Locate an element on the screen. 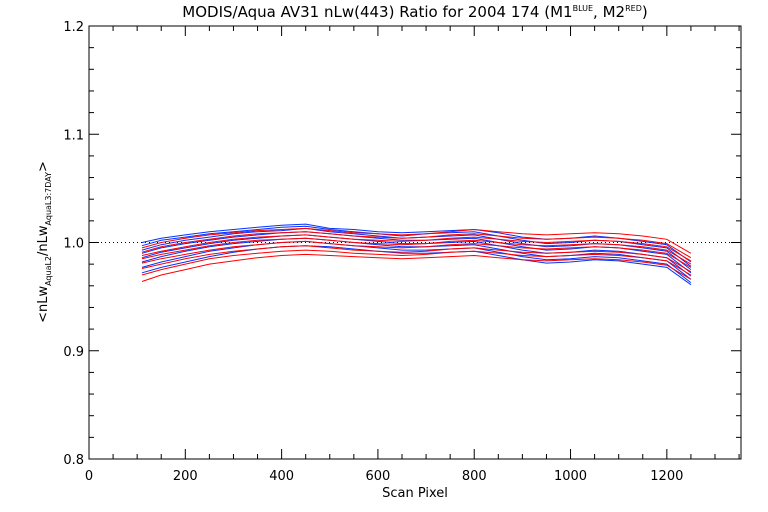 The height and width of the screenshot is (512, 768). y-tick-label: 0.8 is located at coordinates (73, 460).